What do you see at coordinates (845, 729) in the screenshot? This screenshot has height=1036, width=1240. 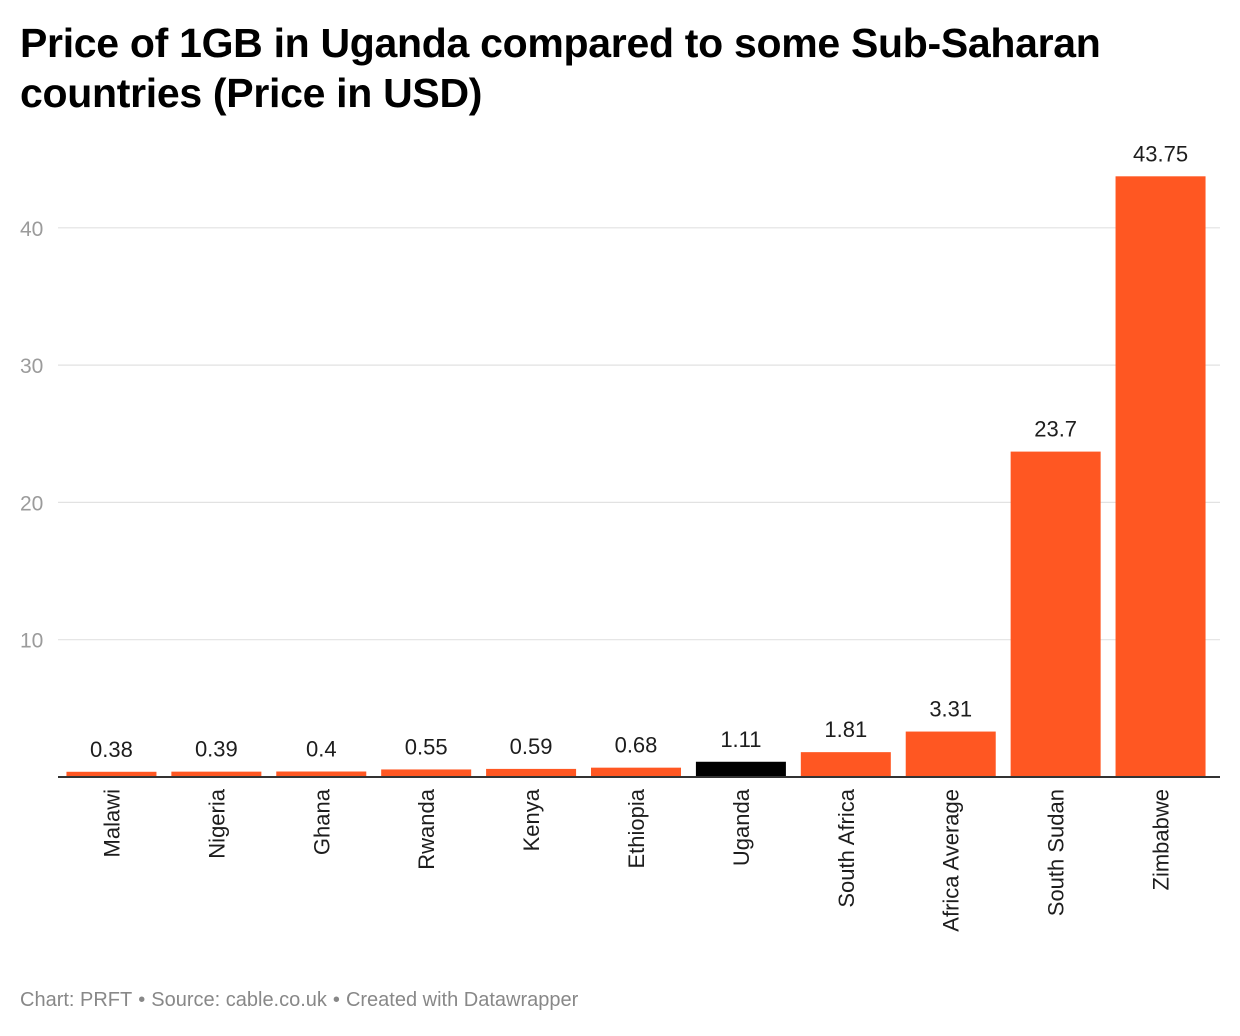 I see `value-label-south-africa: 1.81` at bounding box center [845, 729].